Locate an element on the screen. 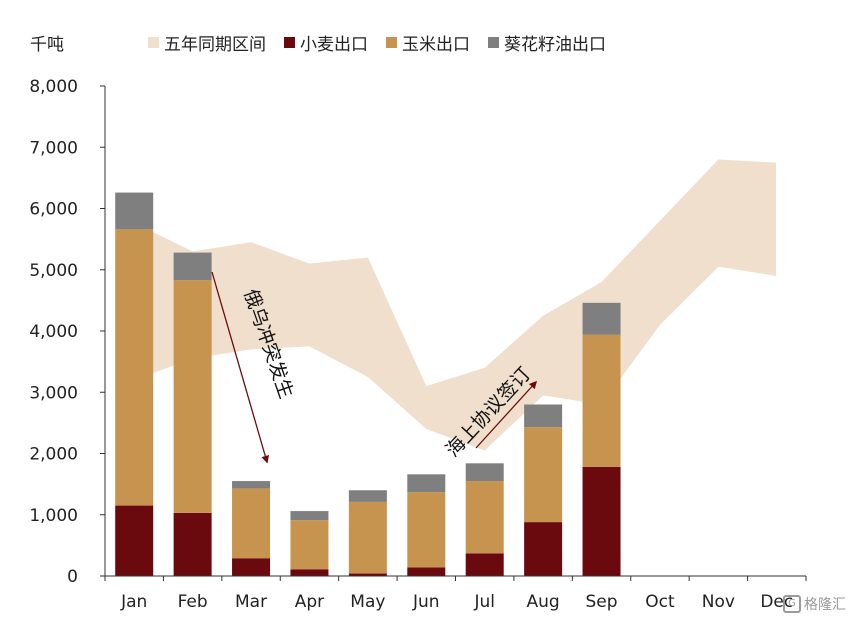 Image resolution: width=854 pixels, height=622 pixels. chart-legend: 五年同期区间 小麦出口 玉米出口 葵花籽油出口 is located at coordinates (386, 42).